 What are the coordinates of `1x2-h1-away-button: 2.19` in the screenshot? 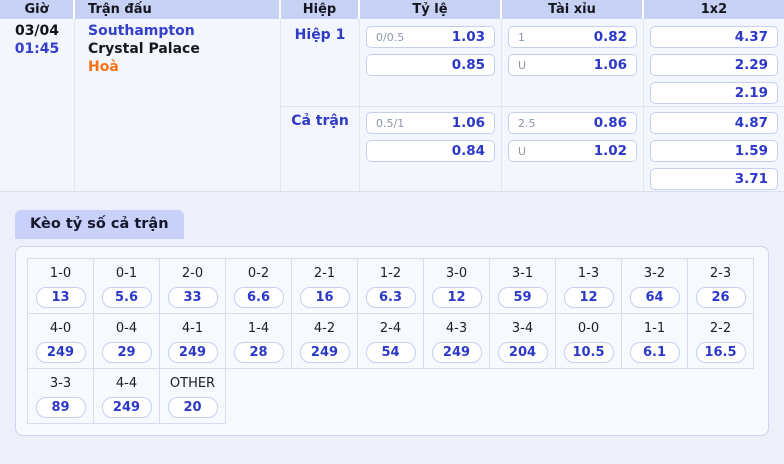 It's located at (714, 93).